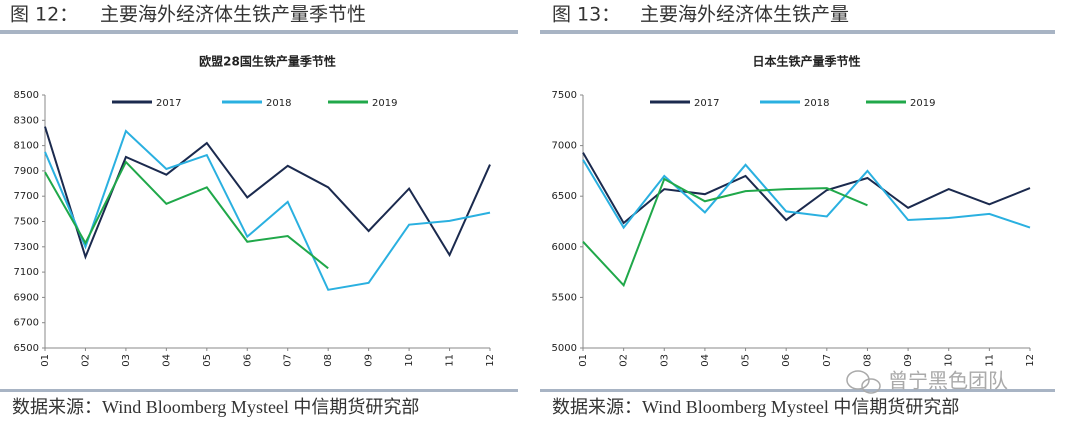 The width and height of the screenshot is (1080, 430). I want to click on y-tick-label: 6900, so click(26, 297).